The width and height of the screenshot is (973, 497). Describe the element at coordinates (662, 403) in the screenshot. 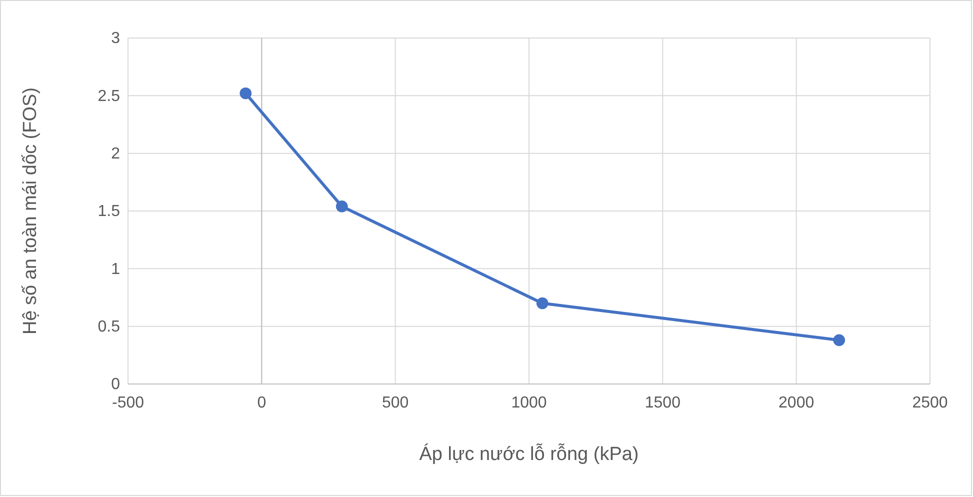

I see `x-tick-label: 1500` at that location.